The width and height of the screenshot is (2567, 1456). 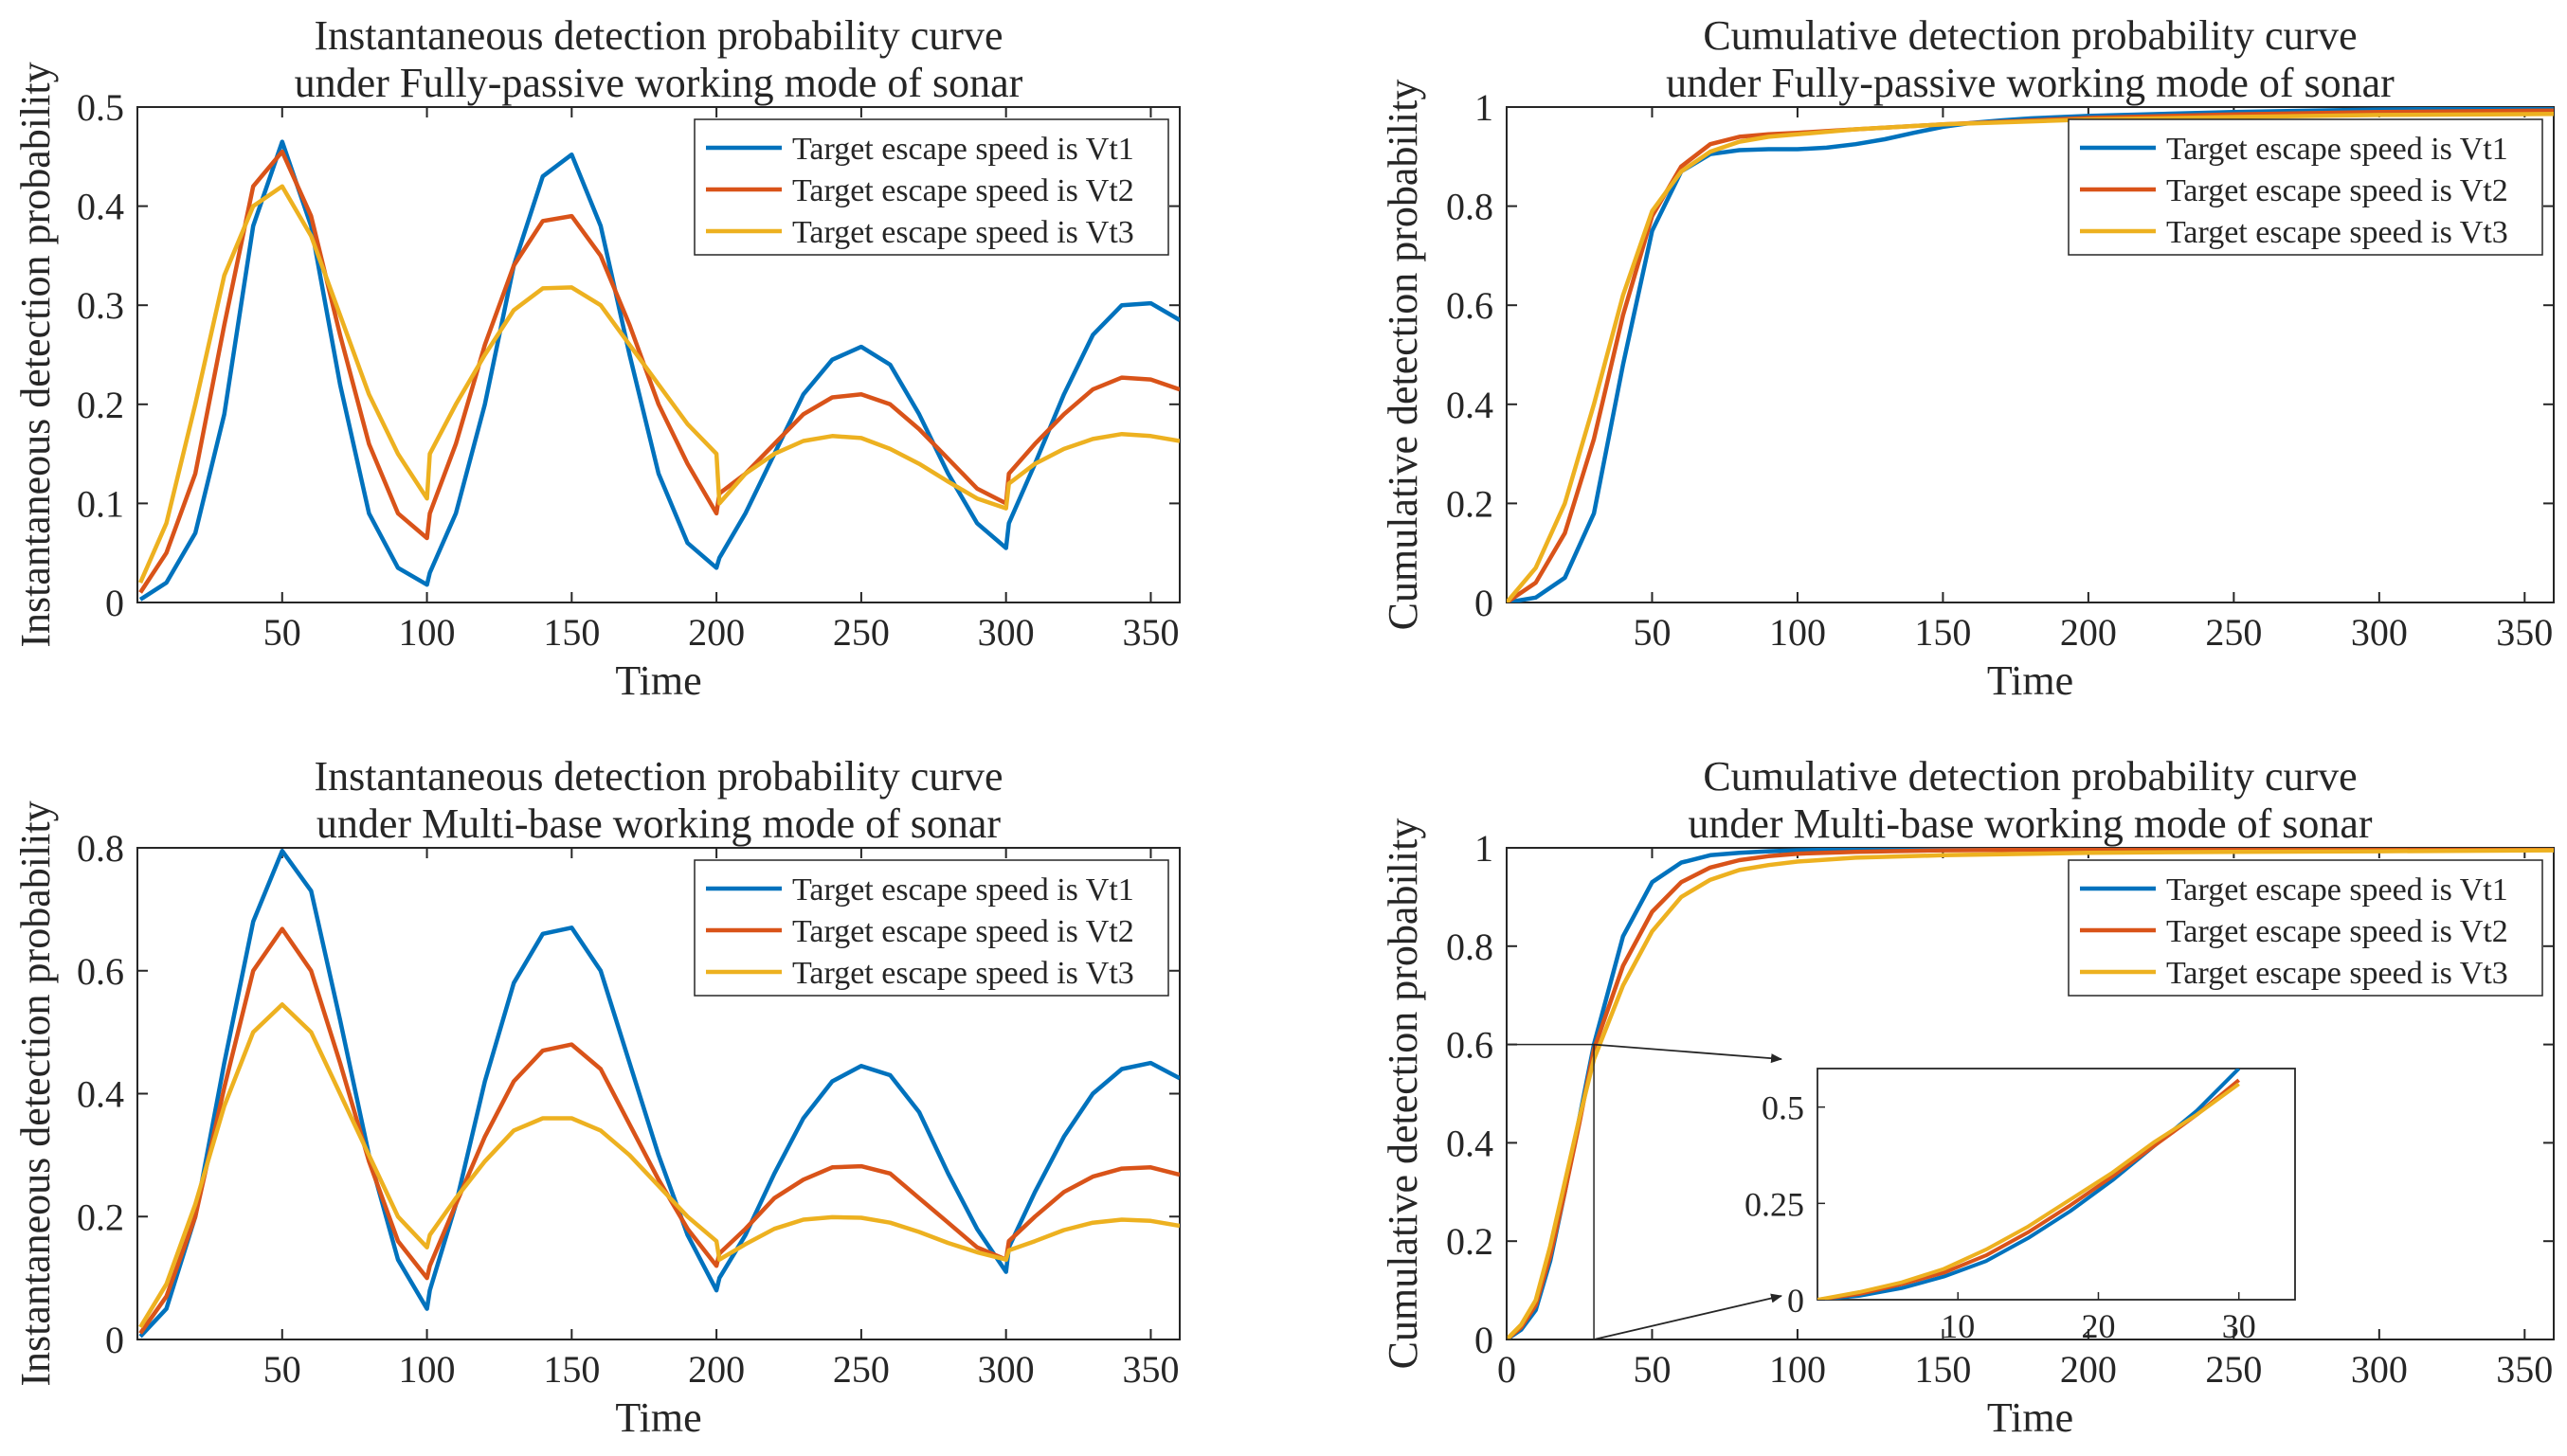 What do you see at coordinates (1551, 1191) in the screenshot?
I see `zoom-region-box` at bounding box center [1551, 1191].